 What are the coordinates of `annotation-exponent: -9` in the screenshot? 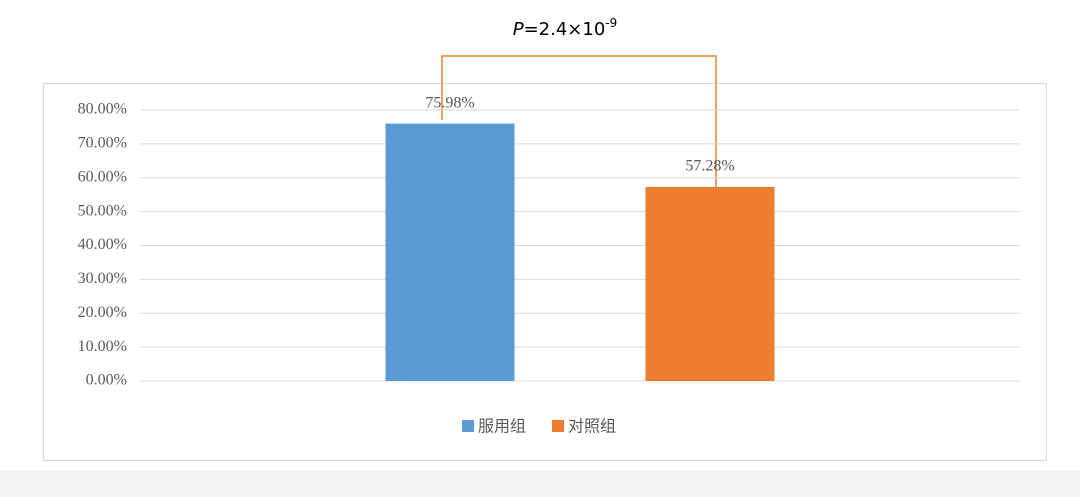 It's located at (611, 23).